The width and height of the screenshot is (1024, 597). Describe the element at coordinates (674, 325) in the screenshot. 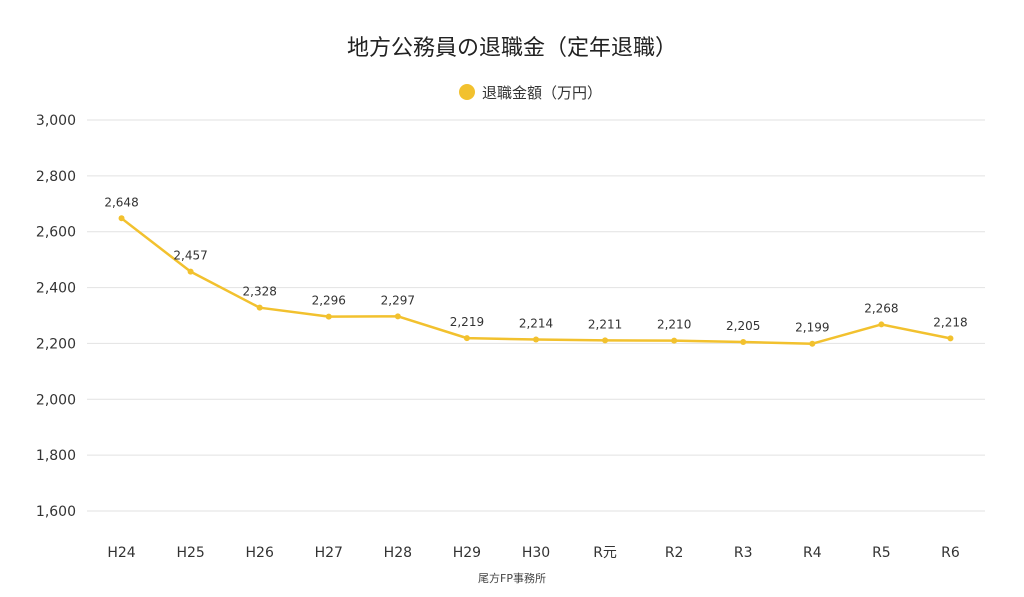

I see `data-label: 2,210` at that location.